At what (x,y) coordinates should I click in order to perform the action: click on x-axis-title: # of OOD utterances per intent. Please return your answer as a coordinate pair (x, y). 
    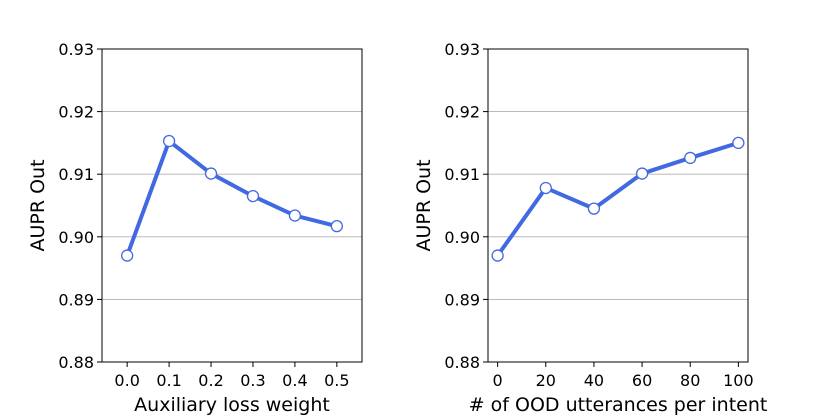
    Looking at the image, I should click on (618, 404).